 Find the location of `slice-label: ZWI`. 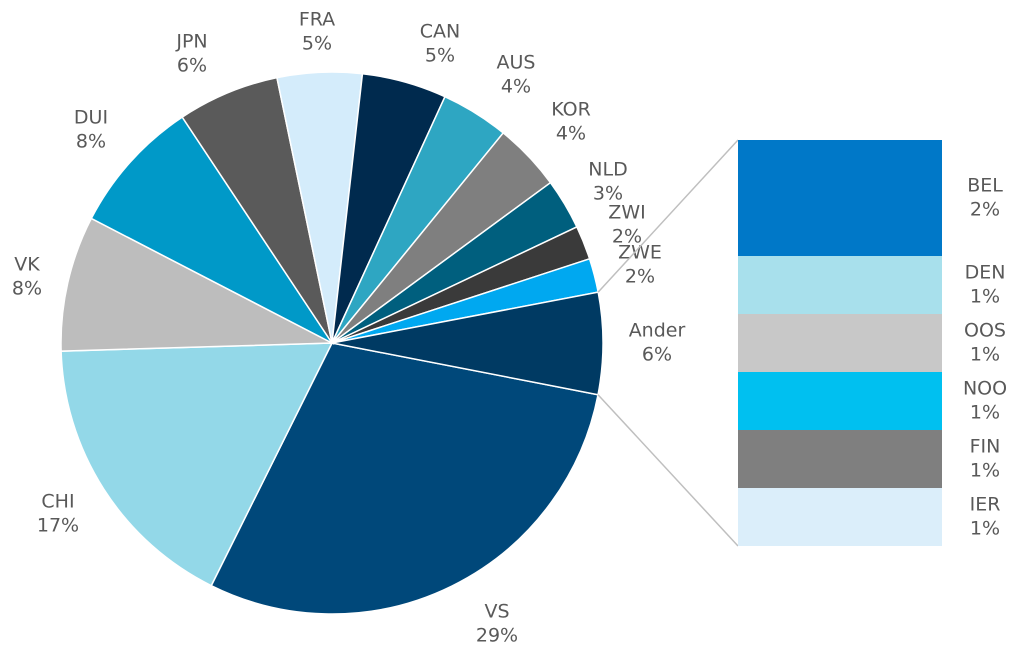

slice-label: ZWI is located at coordinates (626, 213).